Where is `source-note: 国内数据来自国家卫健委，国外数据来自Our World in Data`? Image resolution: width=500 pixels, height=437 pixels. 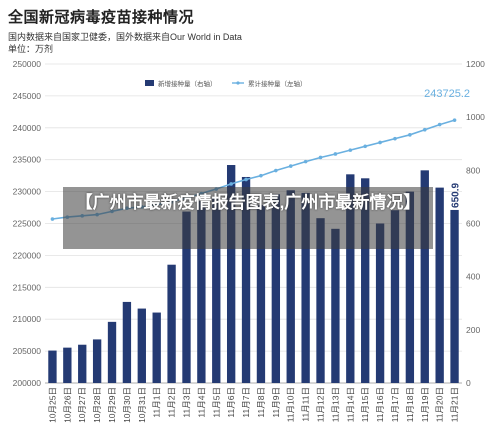 source-note: 国内数据来自国家卫健委，国外数据来自Our World in Data is located at coordinates (125, 37).